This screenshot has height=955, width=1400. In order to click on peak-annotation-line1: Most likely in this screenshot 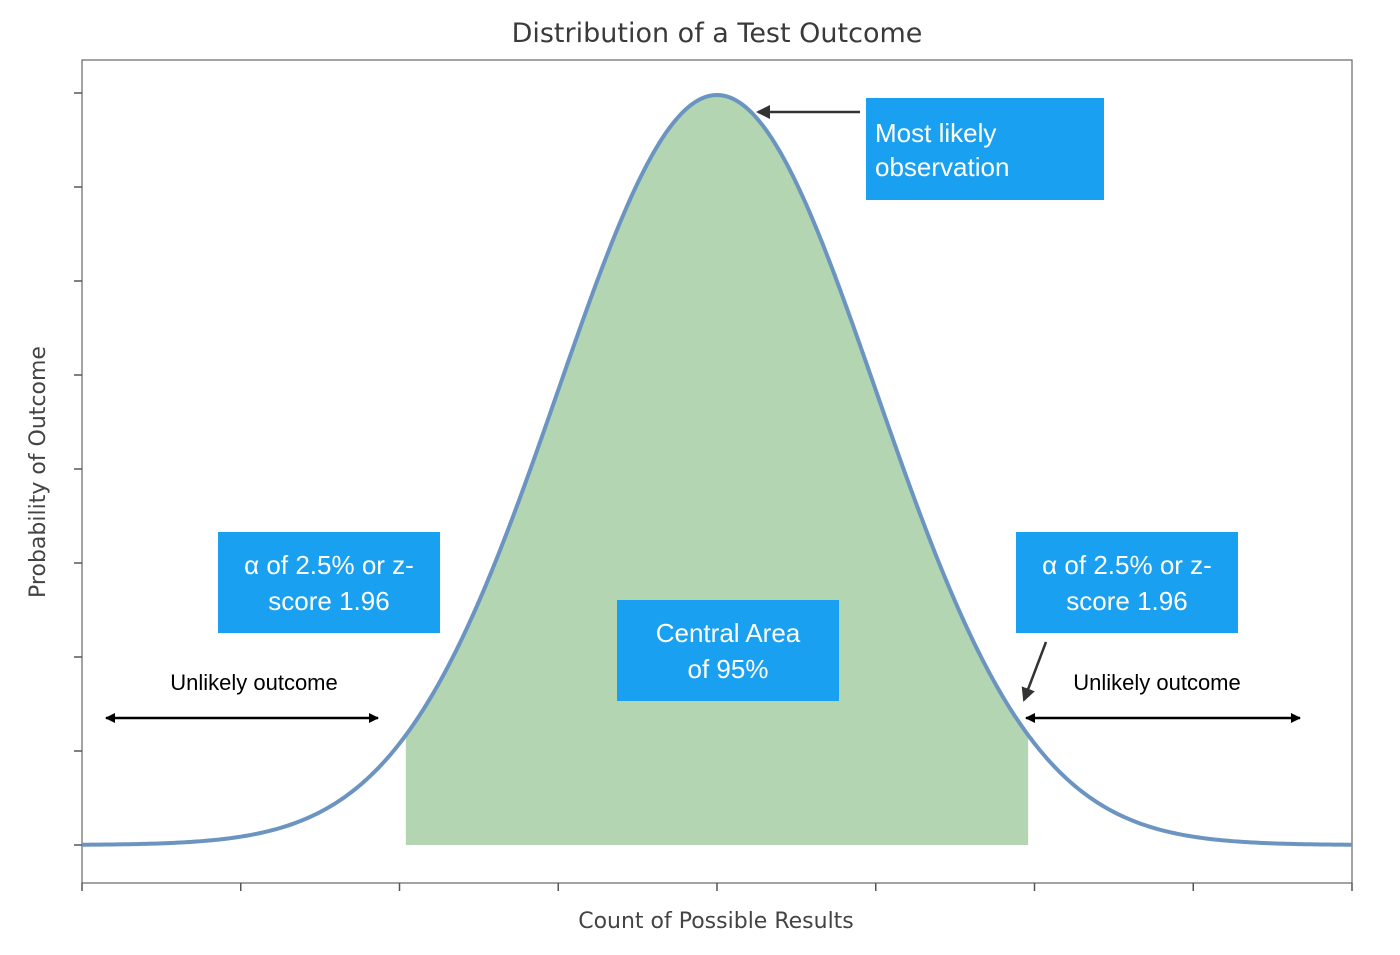, I will do `click(935, 133)`.